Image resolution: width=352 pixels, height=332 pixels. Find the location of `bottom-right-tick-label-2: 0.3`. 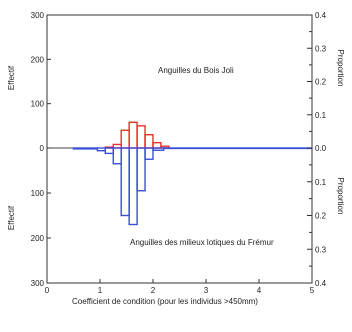

bottom-right-tick-label-2: 0.3 is located at coordinates (321, 249).